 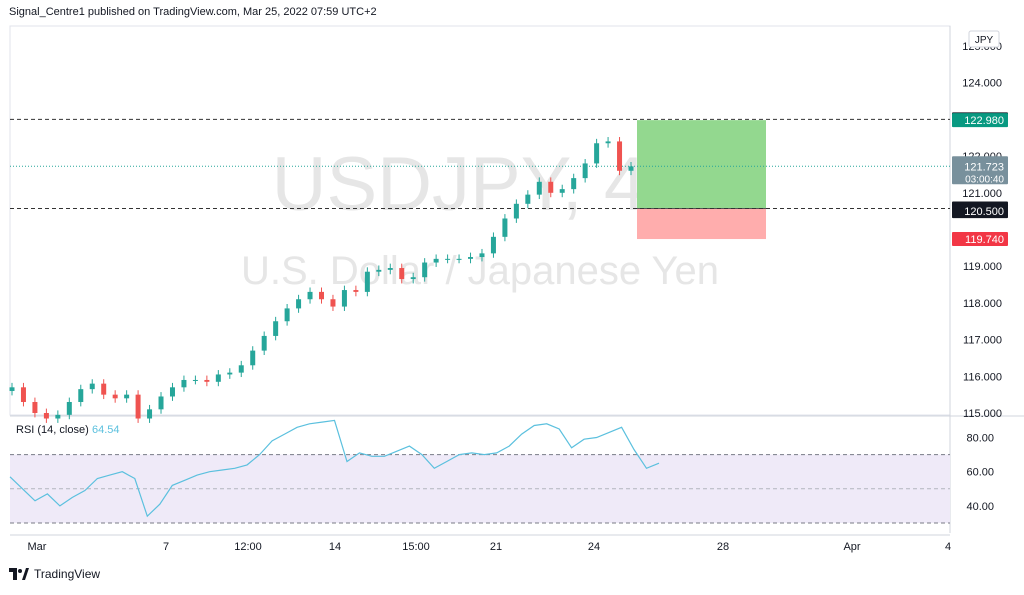 I want to click on watermark-symbol: USDJPY, 4h, so click(x=480, y=184).